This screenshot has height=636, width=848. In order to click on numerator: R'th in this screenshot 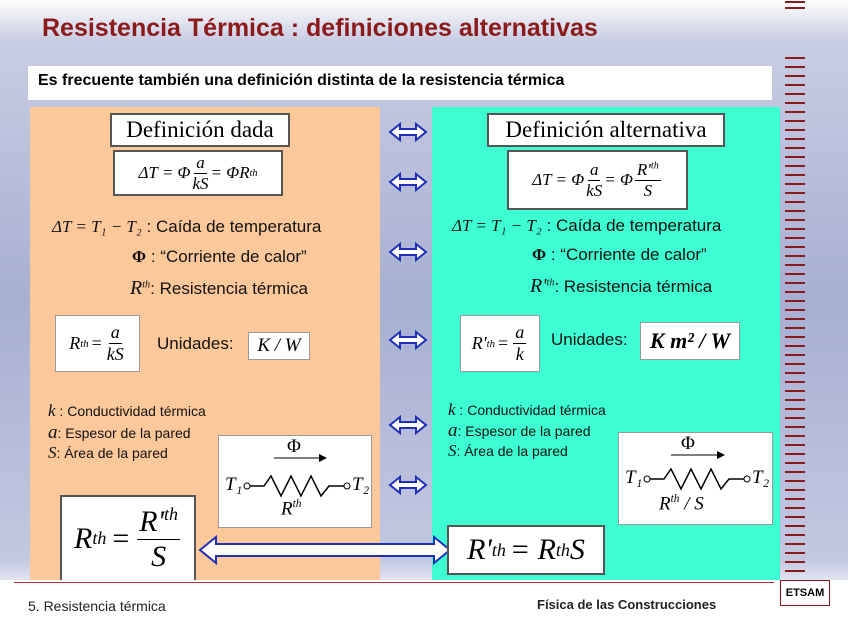, I will do `click(159, 522)`.